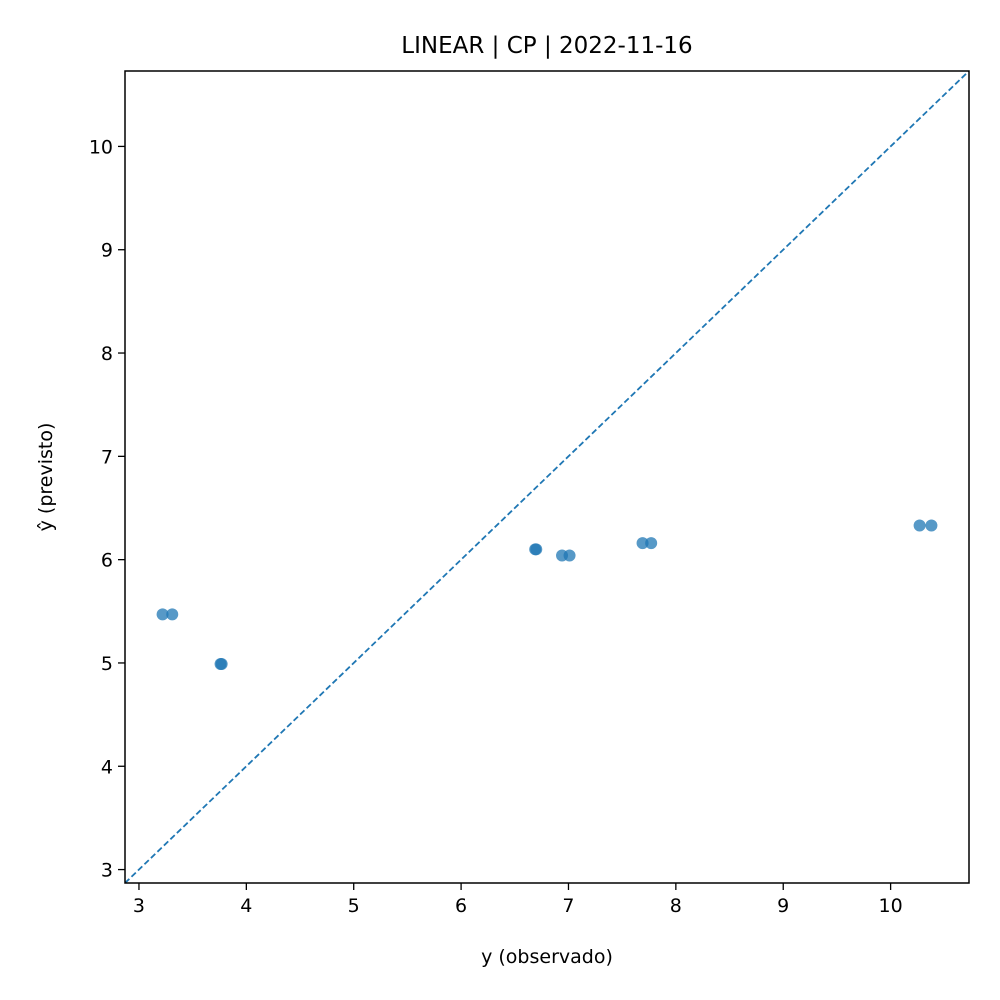  What do you see at coordinates (46, 477) in the screenshot?
I see `y-axis-label: ŷ (previsto)` at bounding box center [46, 477].